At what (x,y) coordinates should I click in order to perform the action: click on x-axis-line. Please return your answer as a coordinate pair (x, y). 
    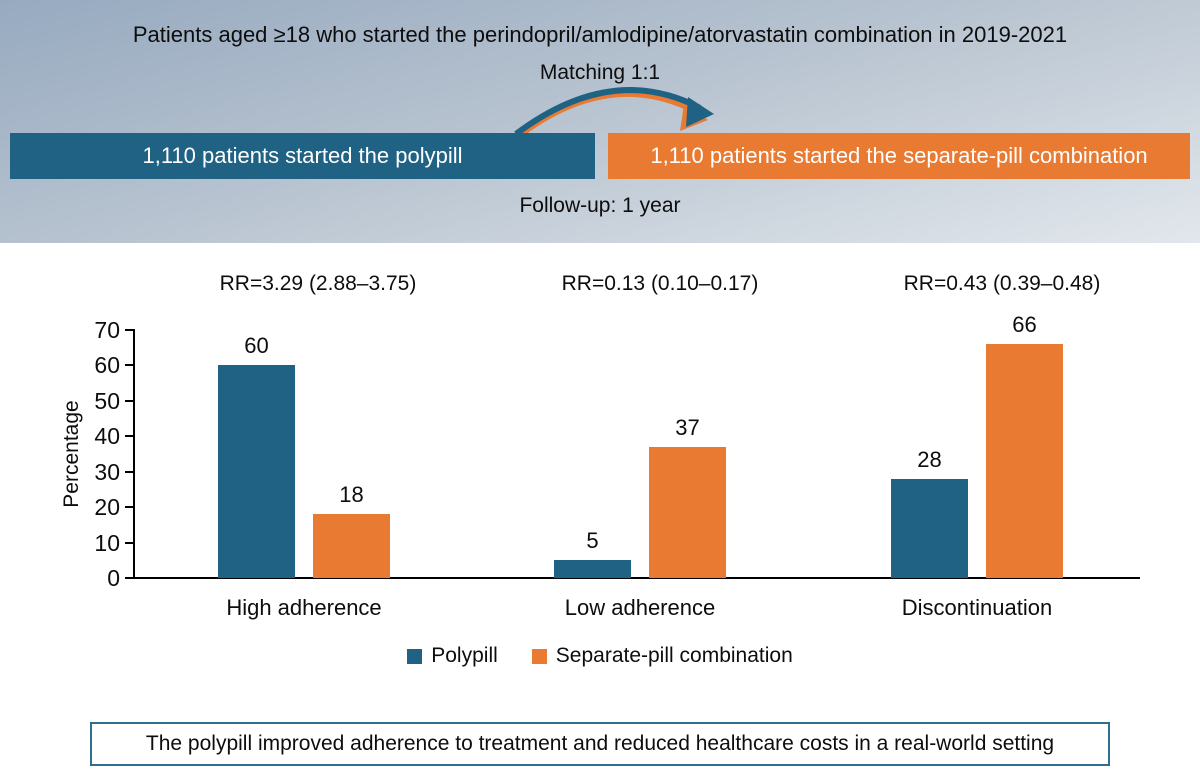
    Looking at the image, I should click on (636, 578).